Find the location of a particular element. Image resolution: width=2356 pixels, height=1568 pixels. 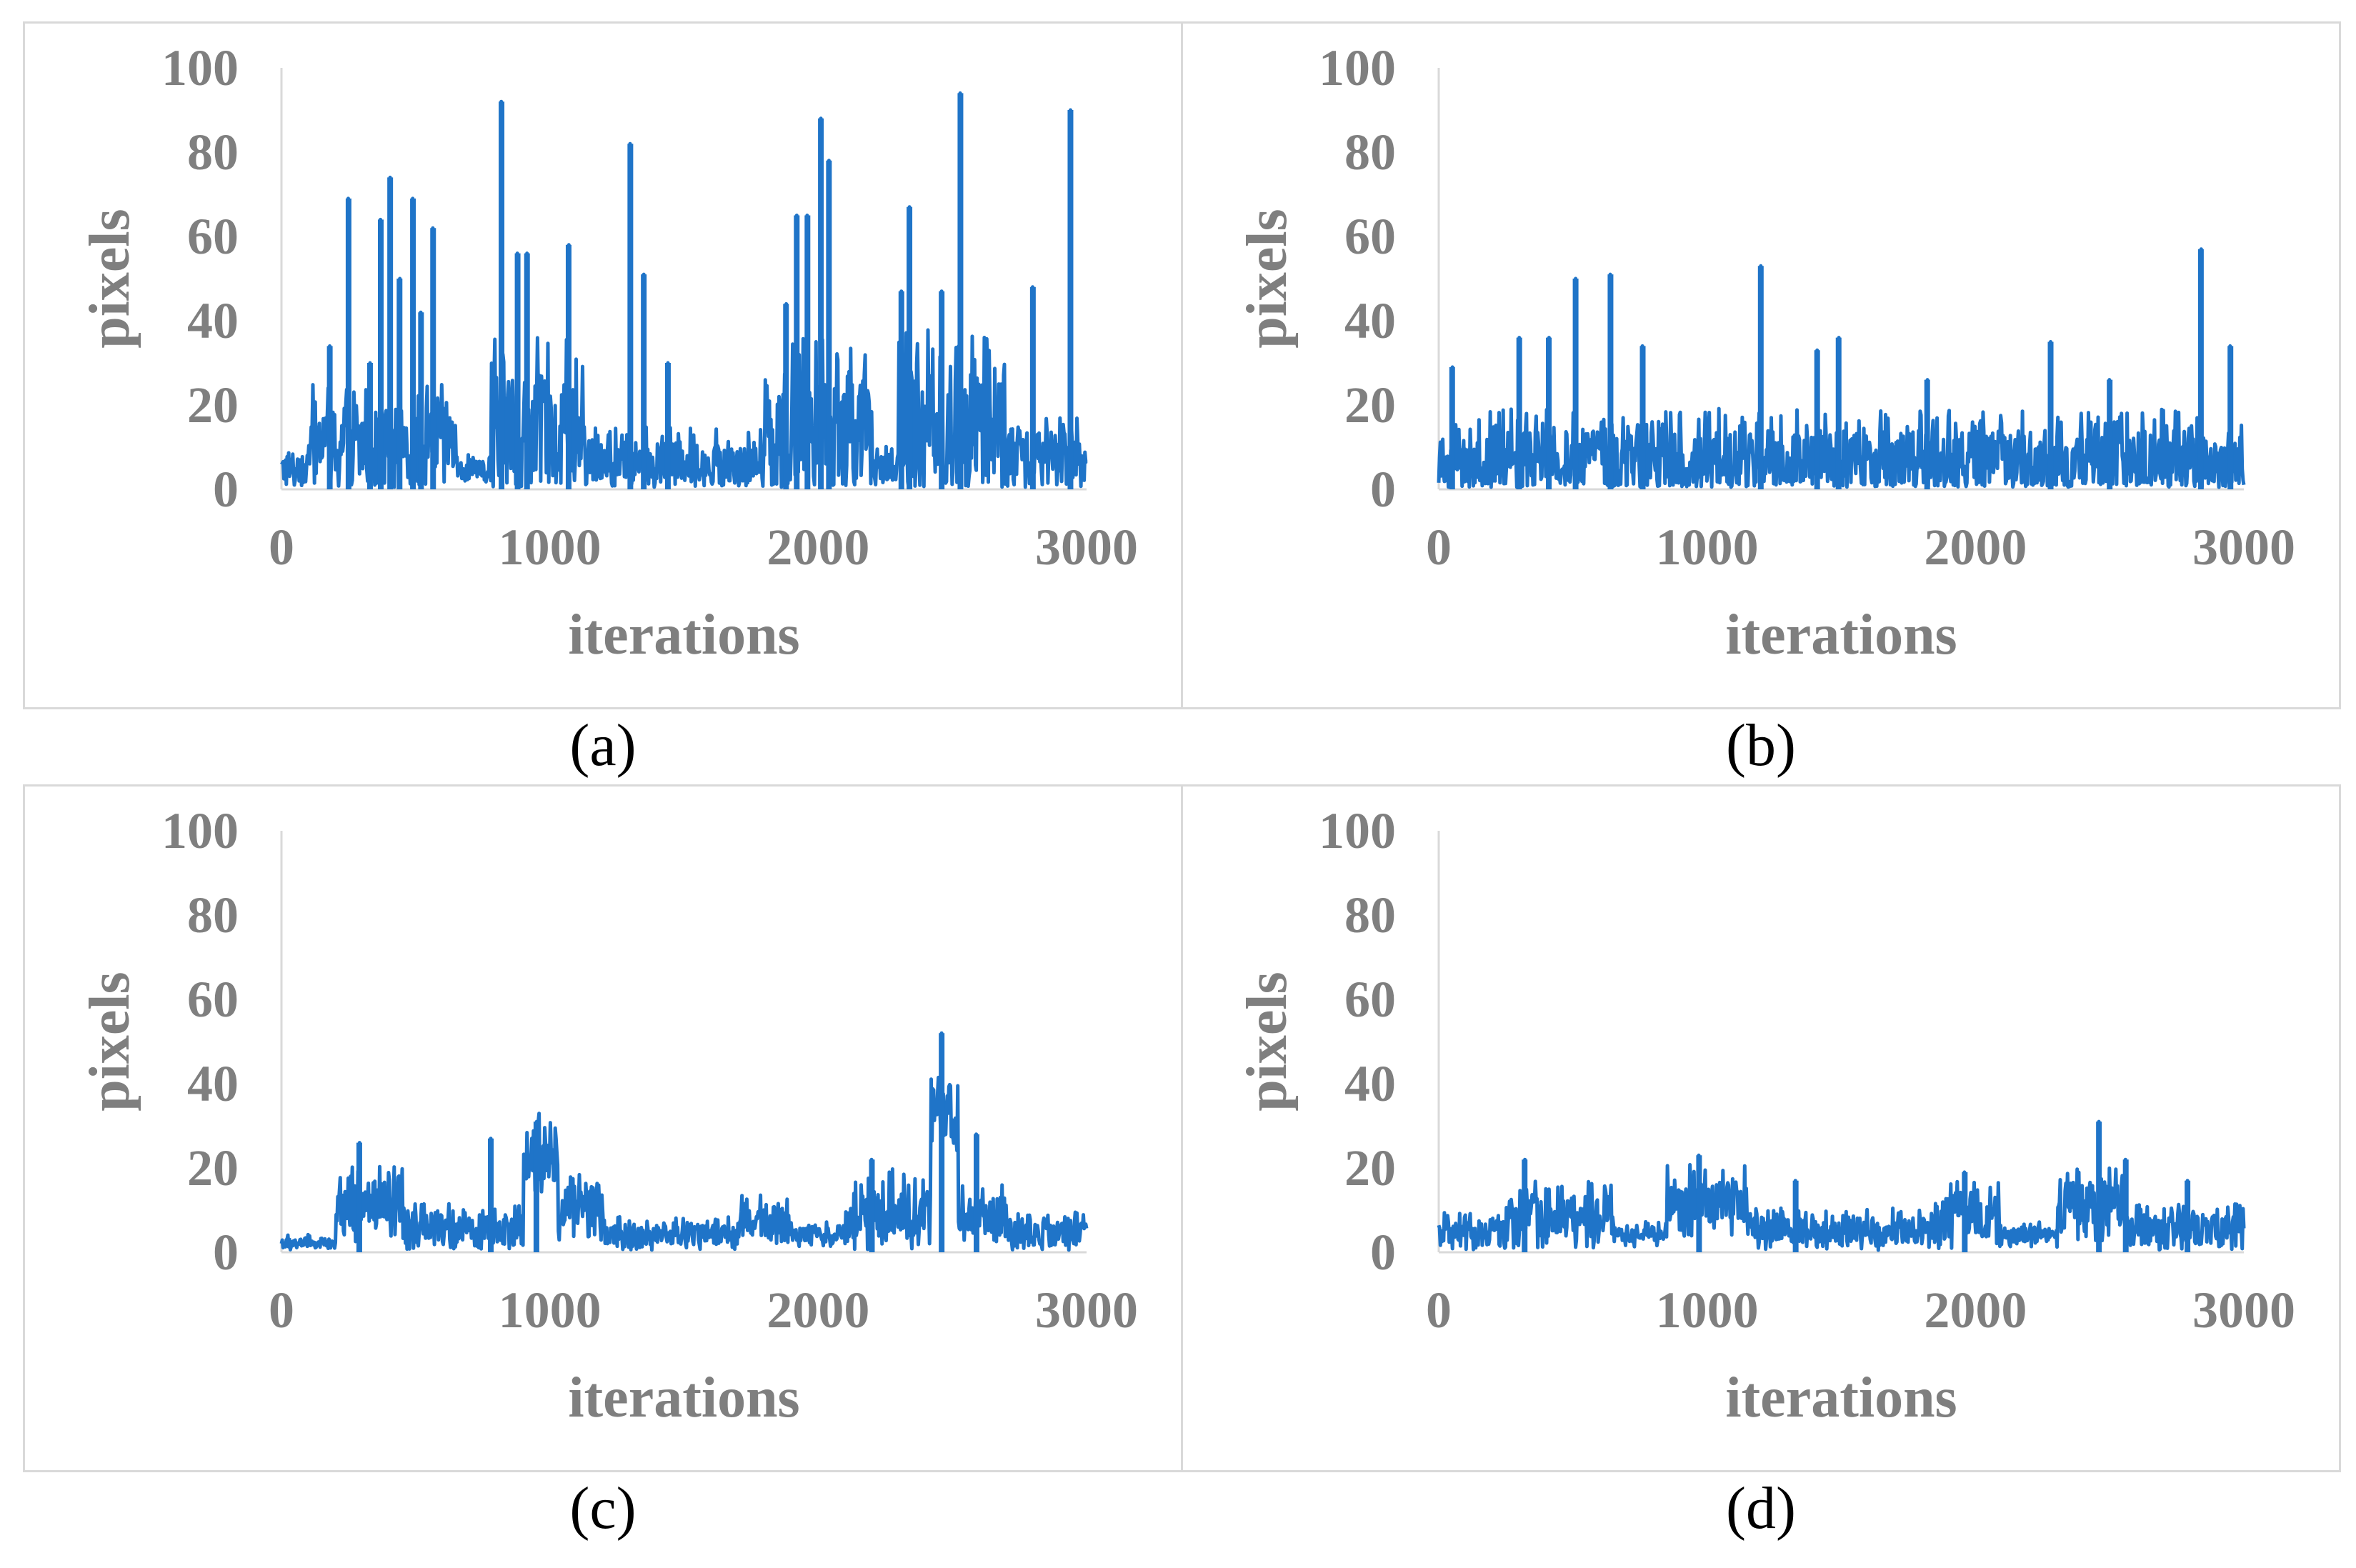

caption-d: (d) is located at coordinates (1761, 1508).